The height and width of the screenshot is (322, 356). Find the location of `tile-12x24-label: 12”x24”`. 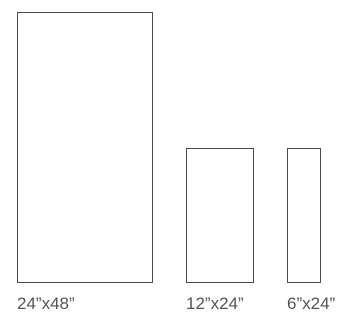

tile-12x24-label: 12”x24” is located at coordinates (215, 303).